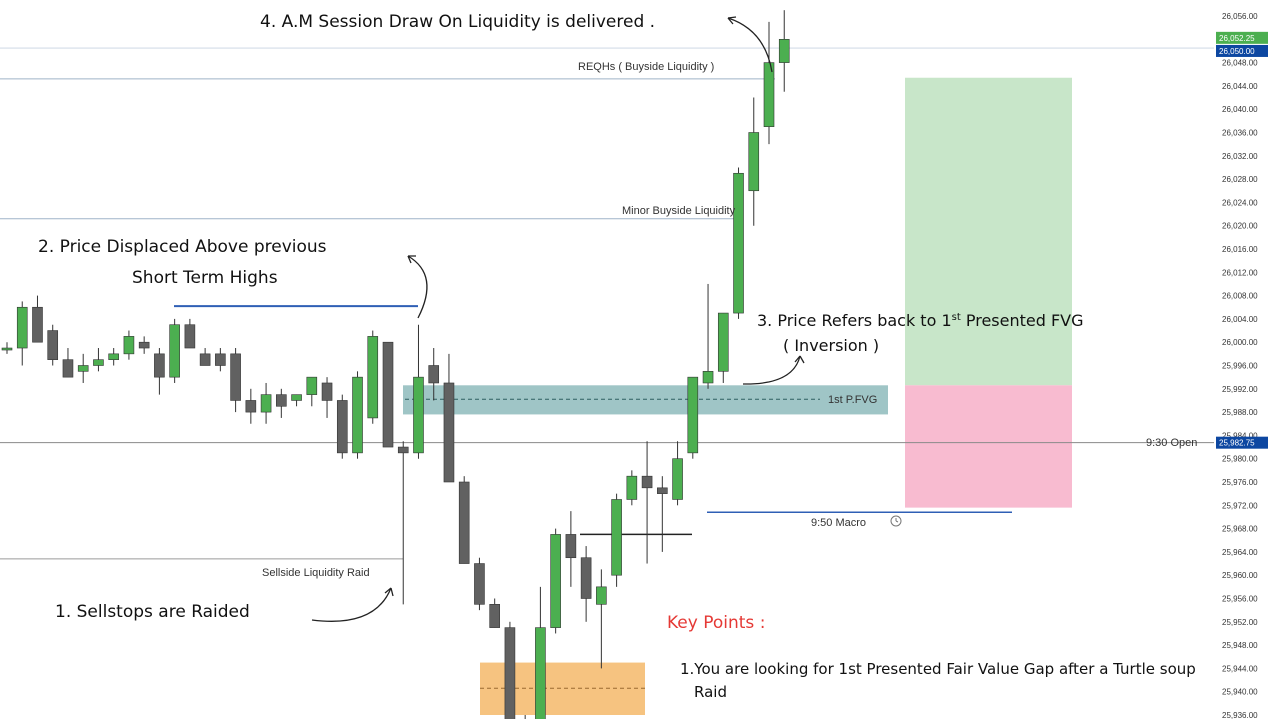 The height and width of the screenshot is (719, 1279). What do you see at coordinates (316, 573) in the screenshot?
I see `sellside-label: Sellside Liquidity Raid` at bounding box center [316, 573].